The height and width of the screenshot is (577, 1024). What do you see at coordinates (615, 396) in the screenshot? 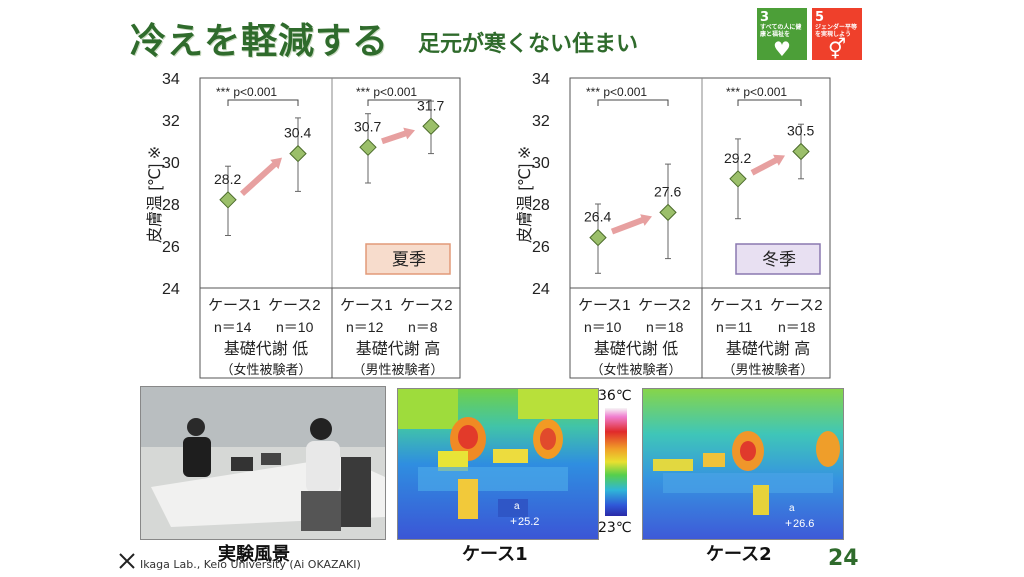
I see `color-scale-max: 36℃` at bounding box center [615, 396].